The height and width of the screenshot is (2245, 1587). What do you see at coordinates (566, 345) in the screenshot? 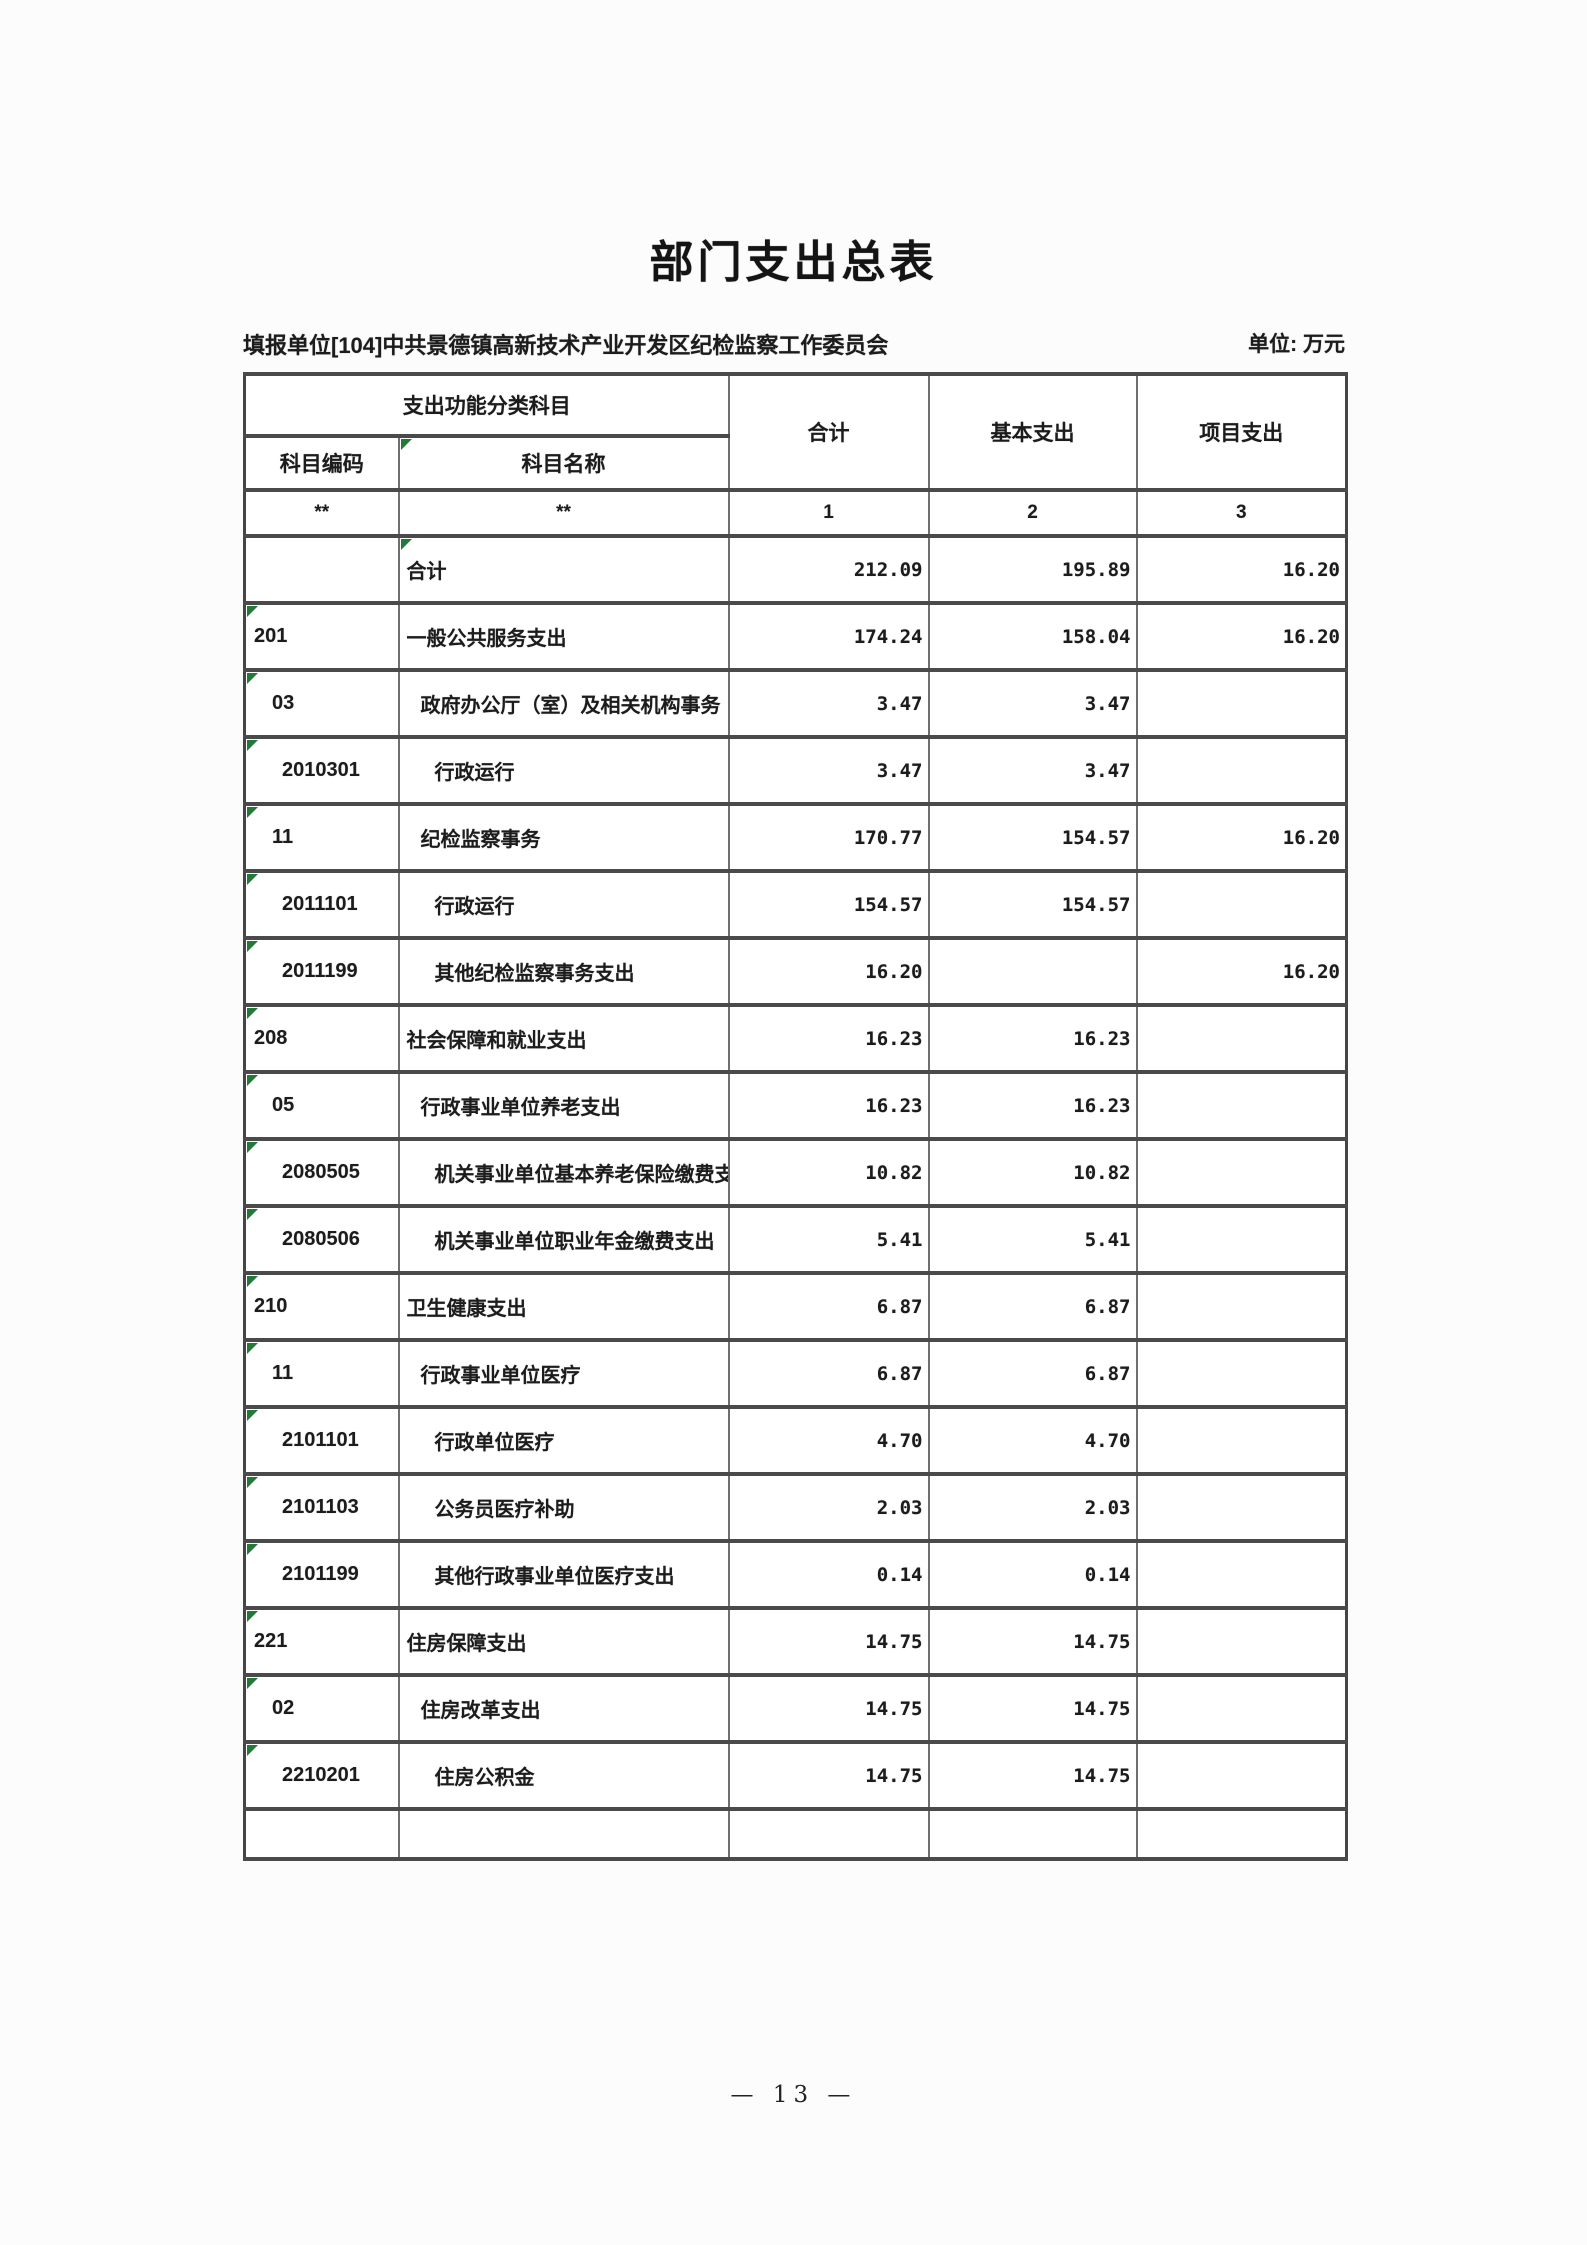
I see `filler-unit-label: 填报单位[104]中共景德镇高新技术产业开发区纪检监察工作委员会` at bounding box center [566, 345].